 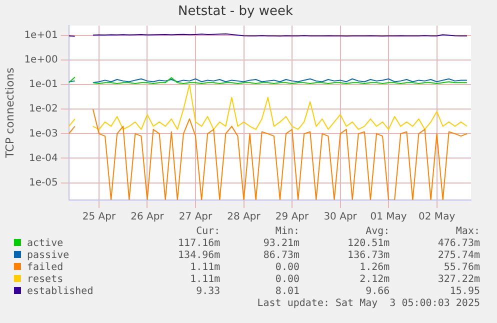 I want to click on text: 1.26m, so click(x=374, y=268).